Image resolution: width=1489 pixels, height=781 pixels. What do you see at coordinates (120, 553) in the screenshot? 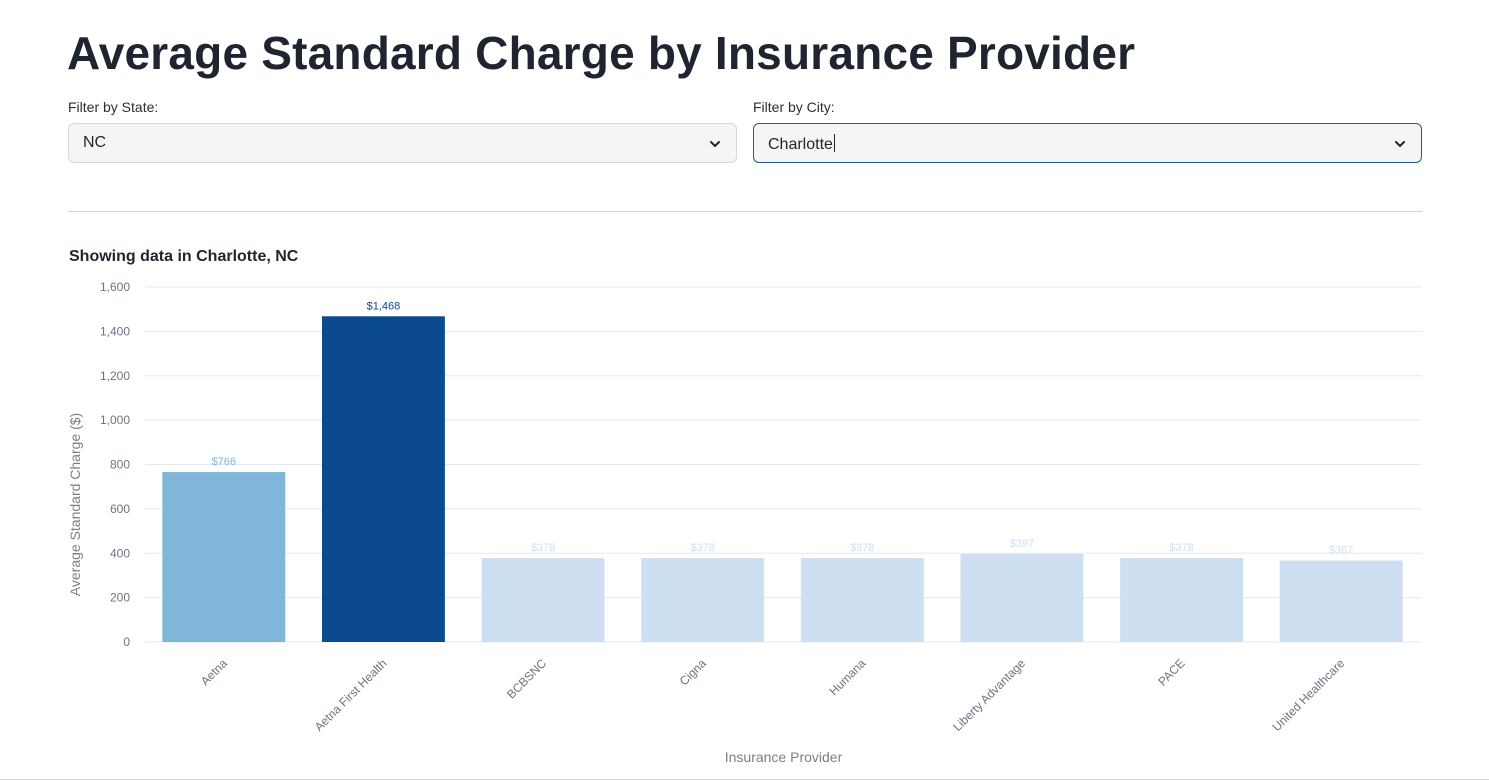
I see `y-tick-label: 400` at bounding box center [120, 553].